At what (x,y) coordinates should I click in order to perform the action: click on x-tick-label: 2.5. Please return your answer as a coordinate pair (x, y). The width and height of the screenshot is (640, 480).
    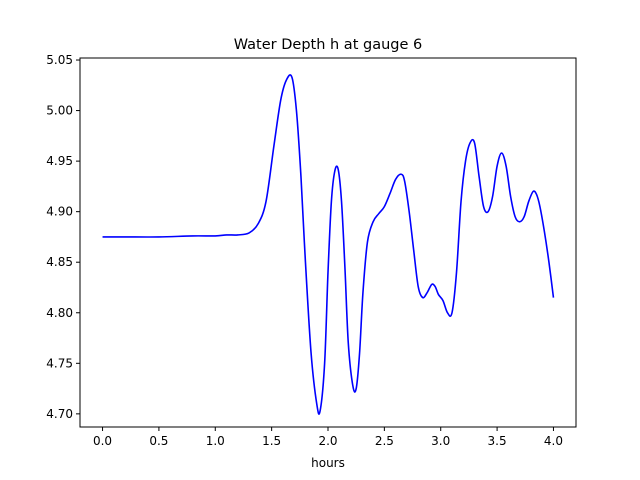
    Looking at the image, I should click on (384, 441).